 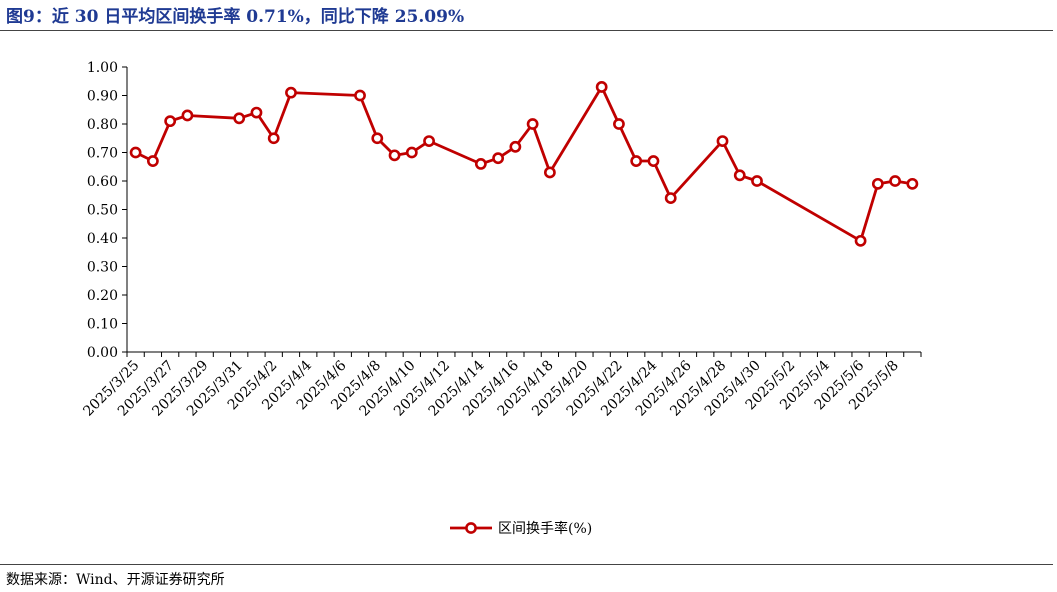 What do you see at coordinates (102, 68) in the screenshot?
I see `y-tick-label: 1.00` at bounding box center [102, 68].